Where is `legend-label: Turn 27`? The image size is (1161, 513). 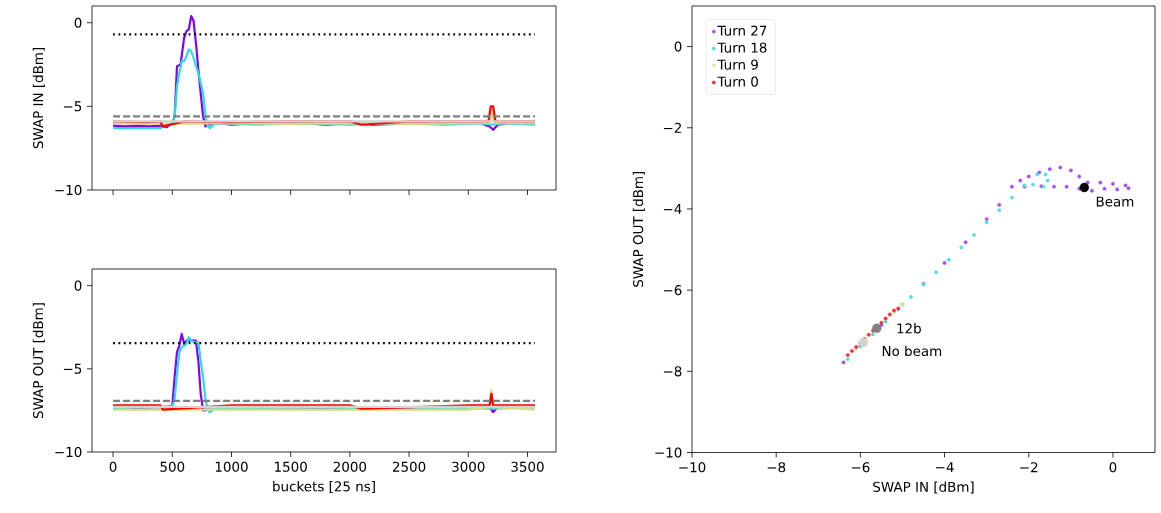
legend-label: Turn 27 is located at coordinates (742, 30).